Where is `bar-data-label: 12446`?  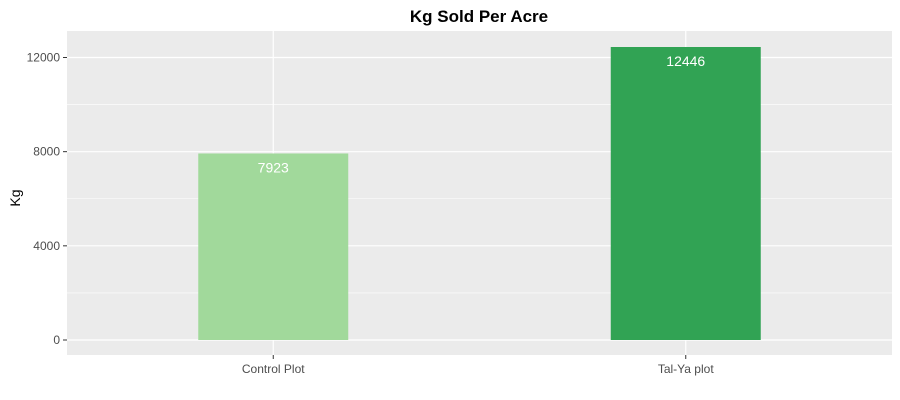 bar-data-label: 12446 is located at coordinates (685, 61).